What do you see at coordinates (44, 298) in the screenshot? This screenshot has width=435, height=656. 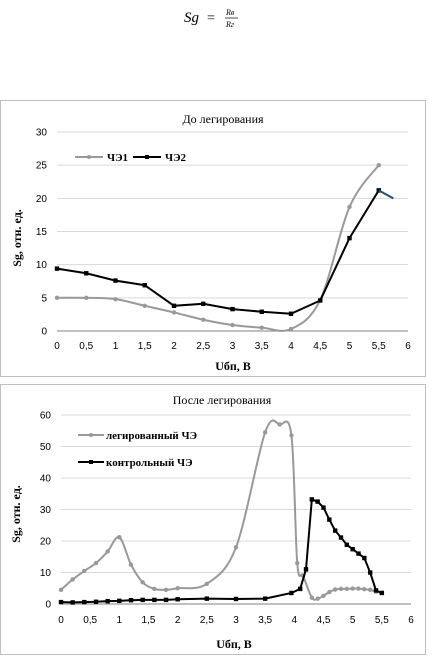 I see `y-tick-label: 5` at bounding box center [44, 298].